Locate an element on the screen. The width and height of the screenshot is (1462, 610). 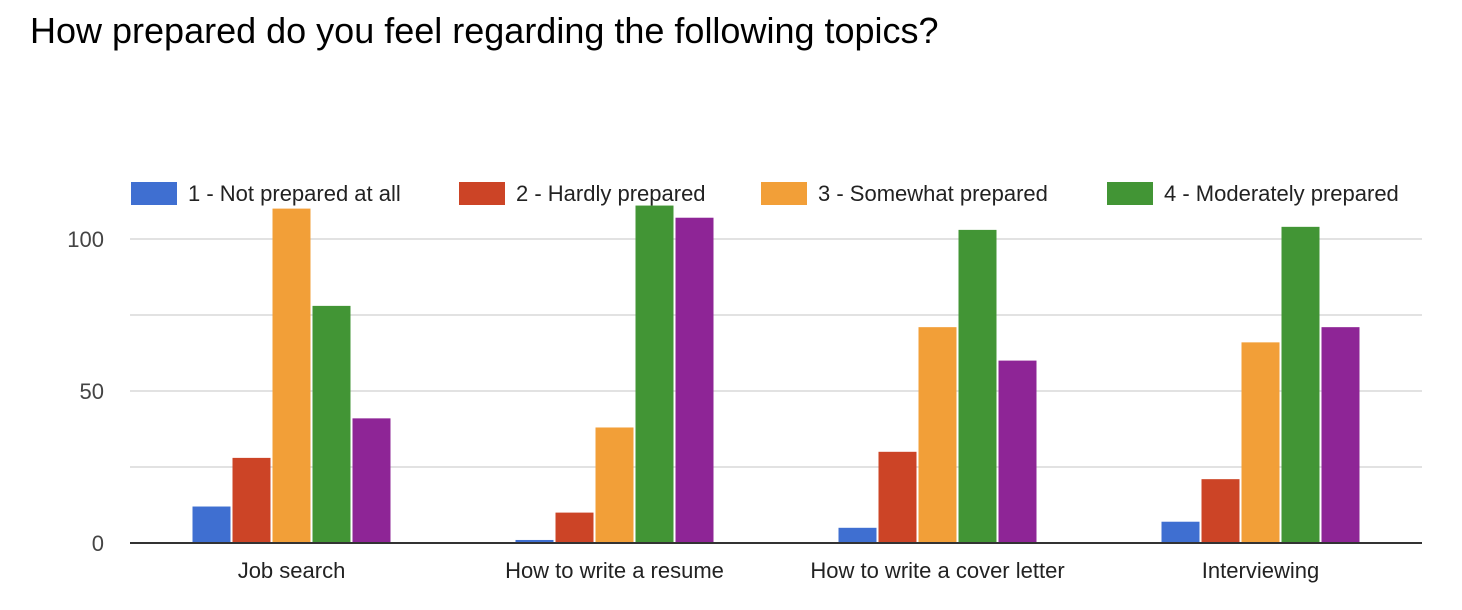
y-tick-label: 0 is located at coordinates (98, 543).